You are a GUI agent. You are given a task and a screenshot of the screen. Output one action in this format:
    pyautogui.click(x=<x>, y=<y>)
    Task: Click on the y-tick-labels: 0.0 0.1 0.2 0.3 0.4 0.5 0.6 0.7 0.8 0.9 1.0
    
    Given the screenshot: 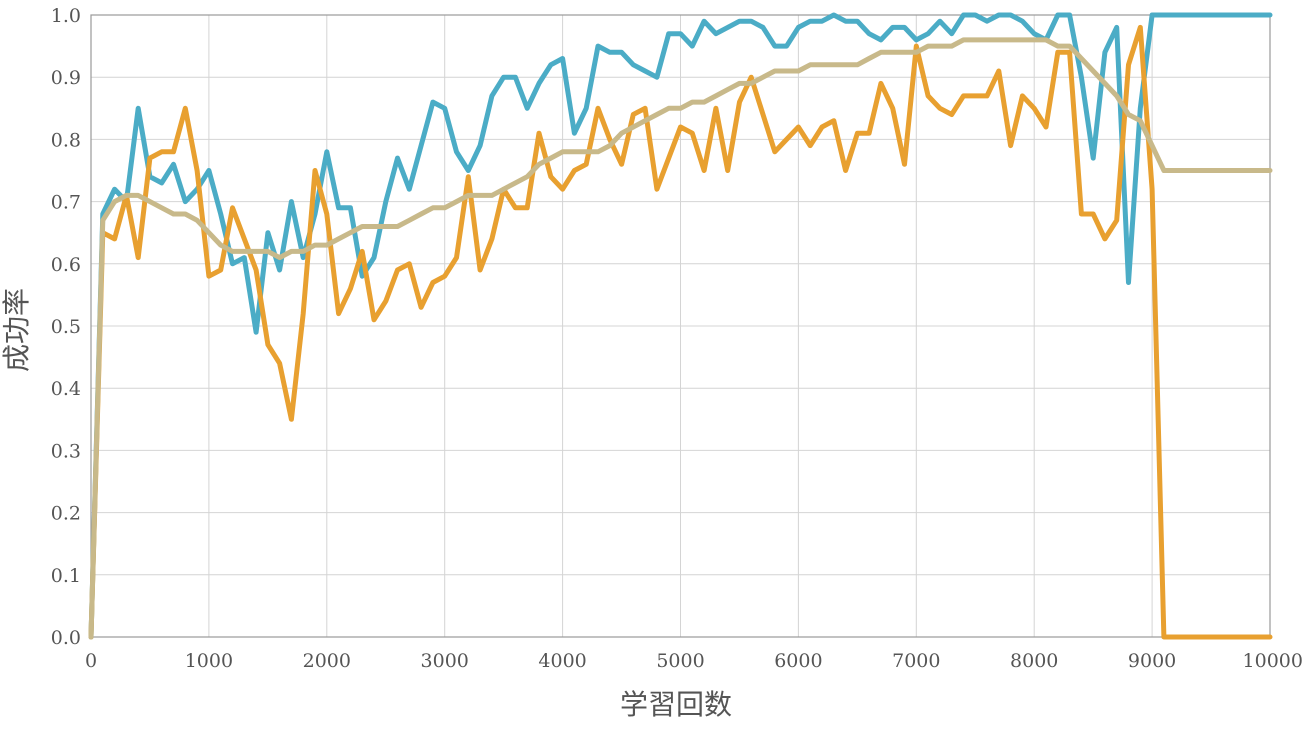 What is the action you would take?
    pyautogui.click(x=66, y=327)
    